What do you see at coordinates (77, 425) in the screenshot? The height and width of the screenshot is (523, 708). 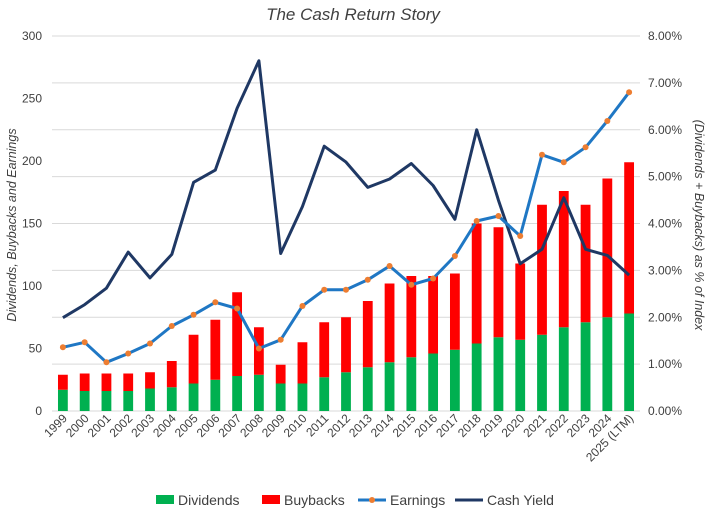 I see `x-tick-label: 2000` at bounding box center [77, 425].